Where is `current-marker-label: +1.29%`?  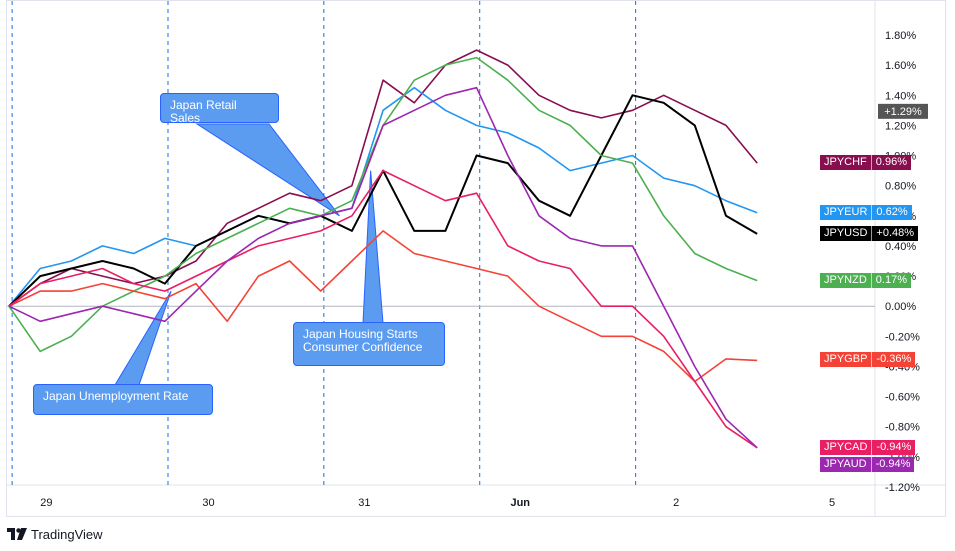
current-marker-label: +1.29% is located at coordinates (903, 112).